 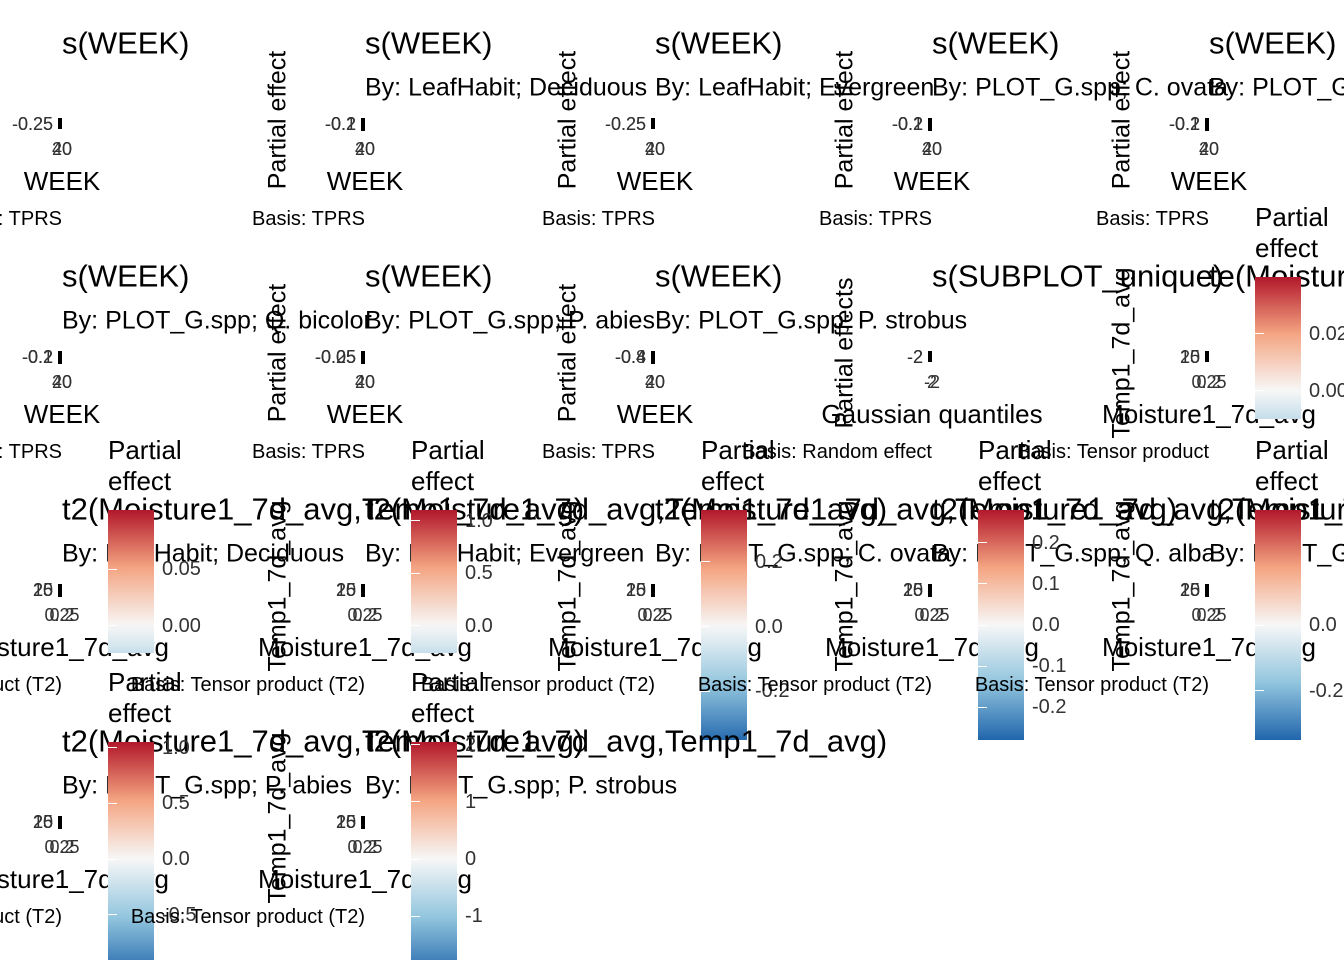 What do you see at coordinates (1080, 87) in the screenshot?
I see `panel-subtitle: By: PLOT_G.spp; C. ovata` at bounding box center [1080, 87].